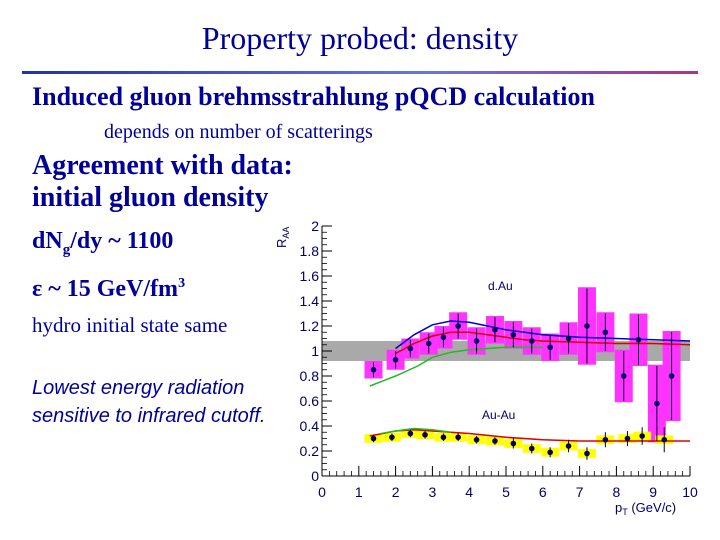 This screenshot has height=540, width=720. What do you see at coordinates (653, 492) in the screenshot?
I see `x-tick-label-9: 9` at bounding box center [653, 492].